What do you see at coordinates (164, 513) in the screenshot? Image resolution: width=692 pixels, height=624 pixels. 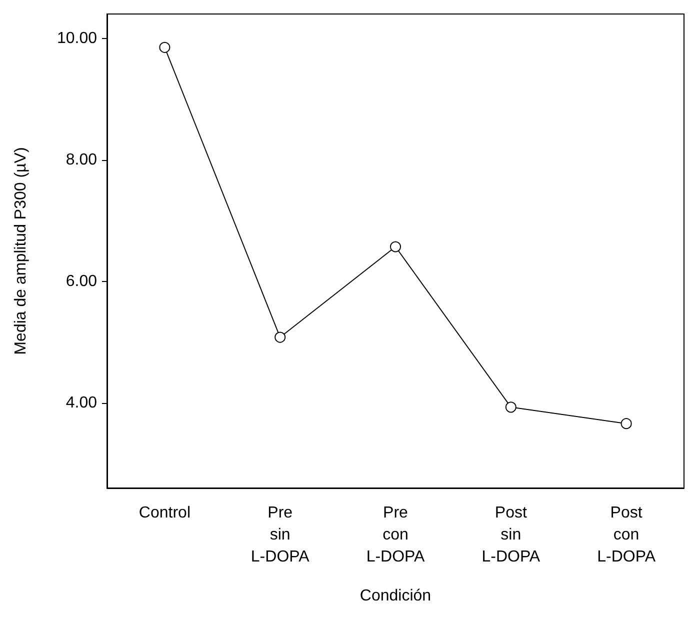 I see `x-tick-label: Control` at bounding box center [164, 513].